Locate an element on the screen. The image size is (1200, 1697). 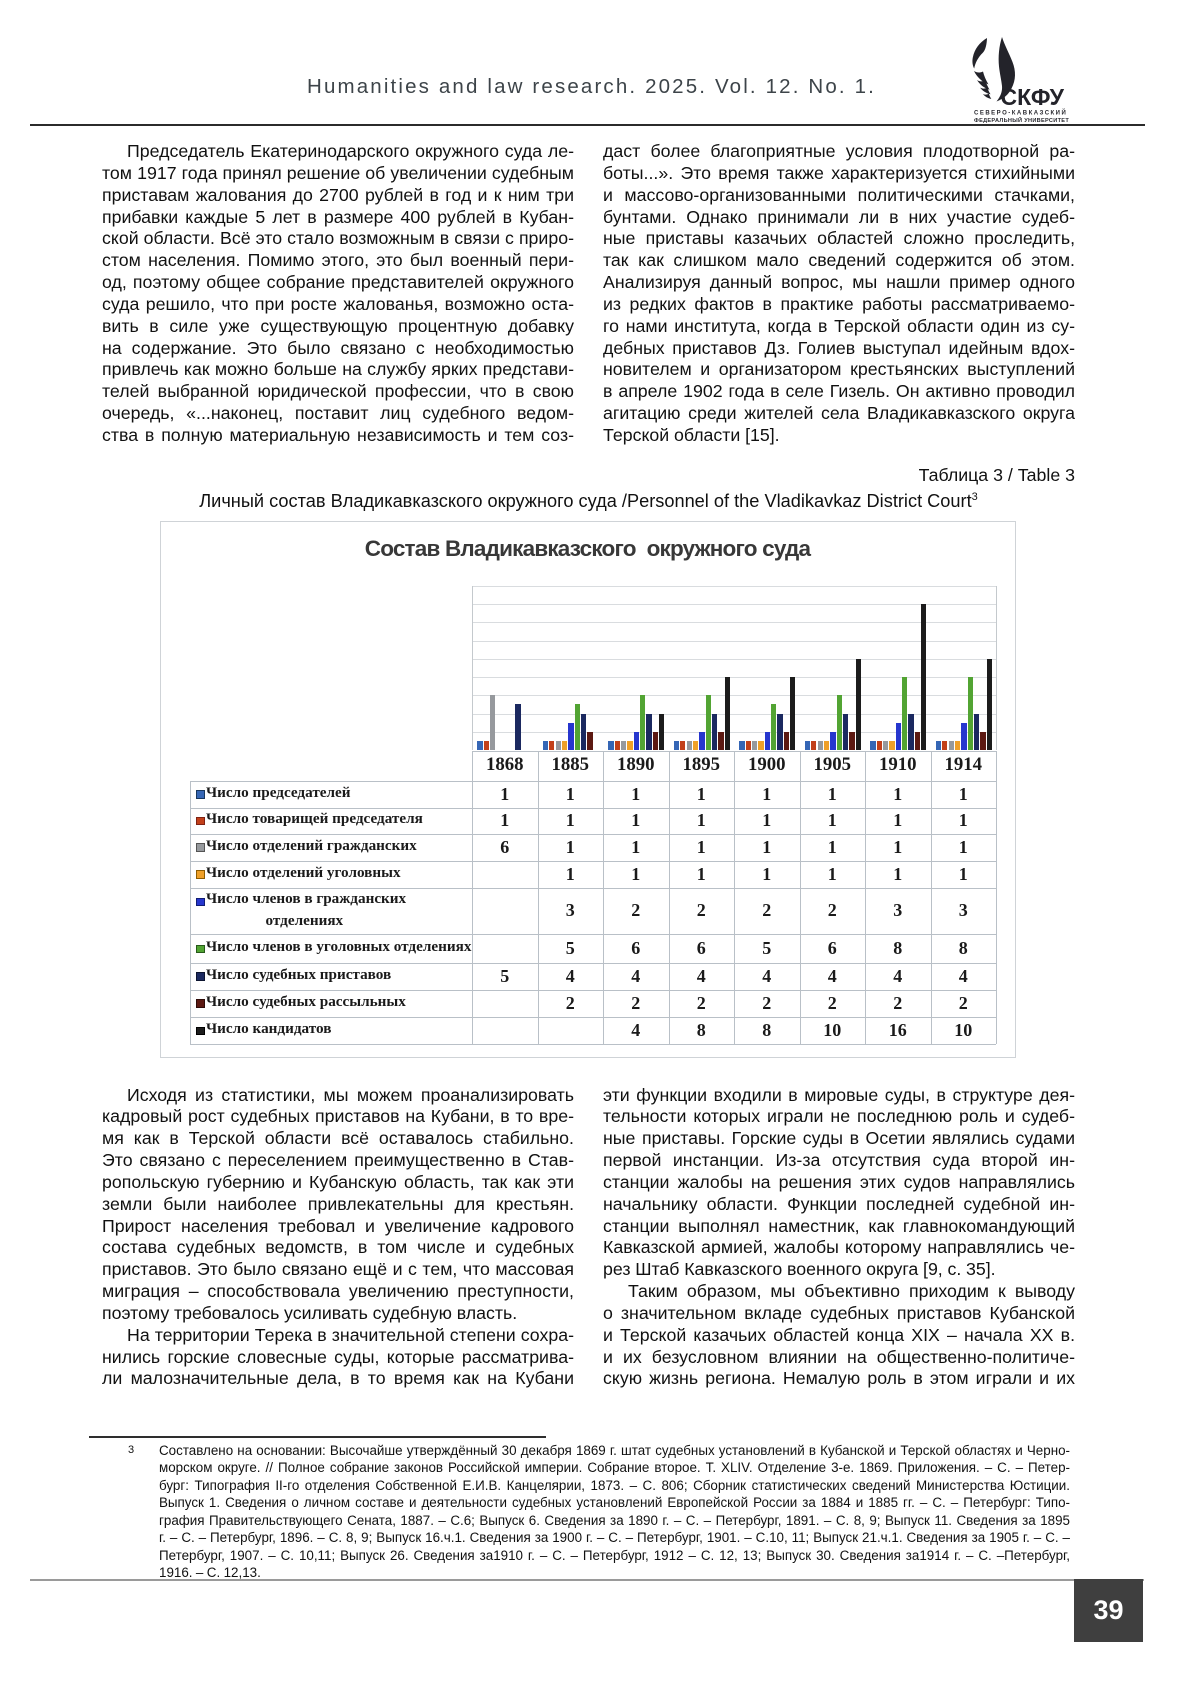
svg-text: СЕВЕРО-КАВКАЗСКИЙ is located at coordinates (1020, 113).